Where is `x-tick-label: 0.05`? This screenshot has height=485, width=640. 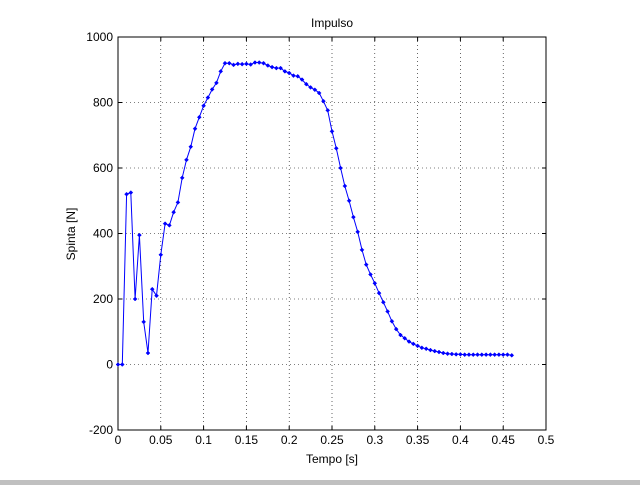
x-tick-label: 0.05 is located at coordinates (161, 440).